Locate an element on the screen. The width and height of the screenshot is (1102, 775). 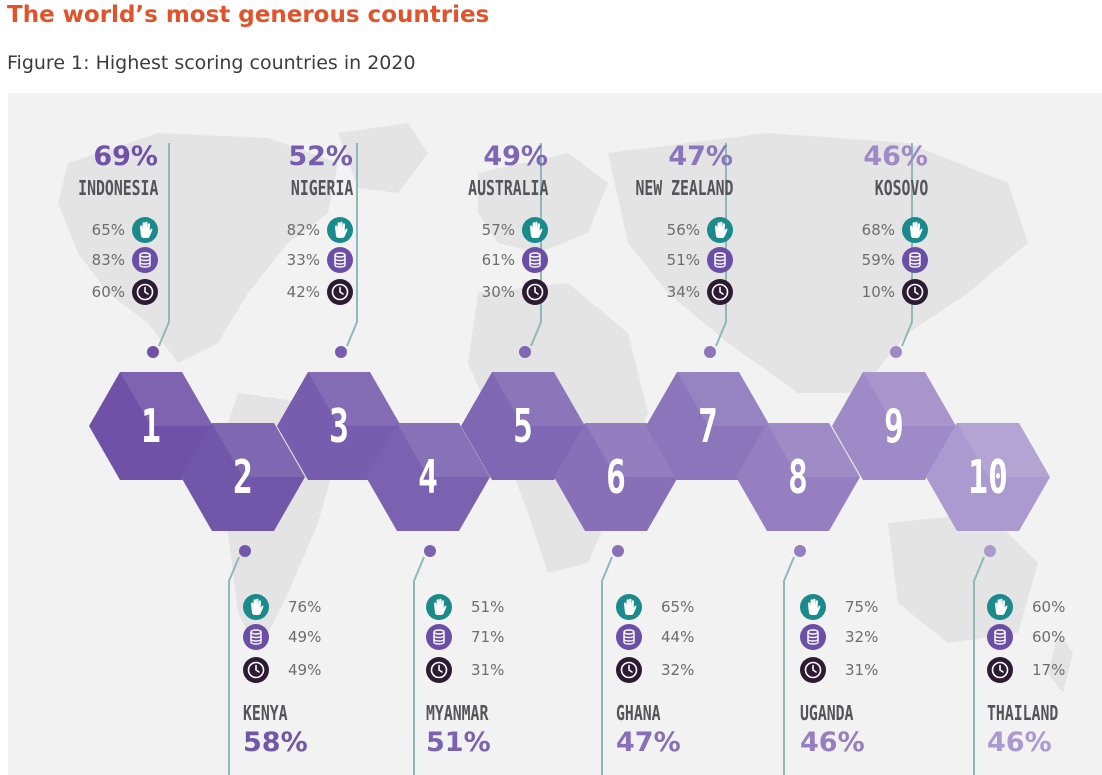
metric-volunteering: 34% is located at coordinates (700, 292).